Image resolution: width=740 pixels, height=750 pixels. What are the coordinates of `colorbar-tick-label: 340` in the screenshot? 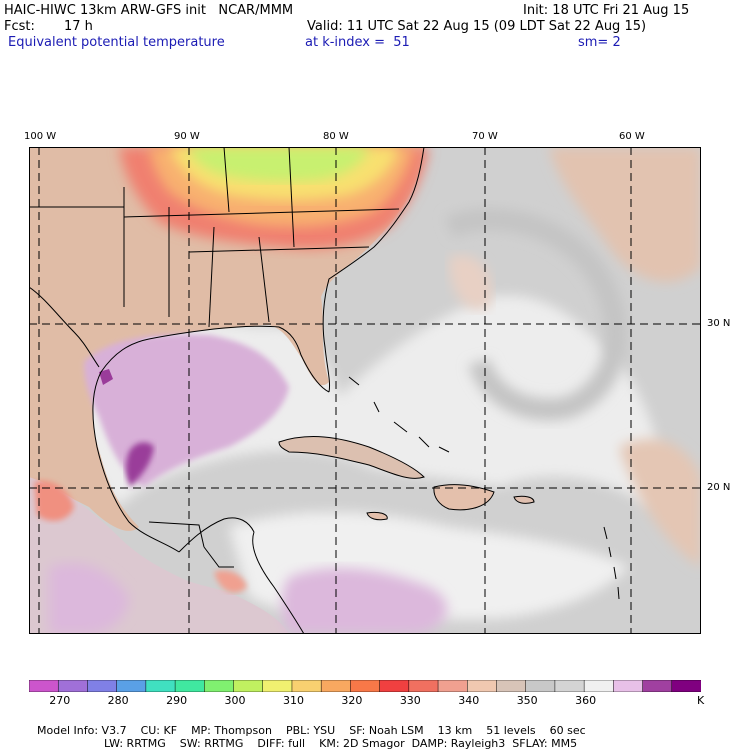 It's located at (469, 700).